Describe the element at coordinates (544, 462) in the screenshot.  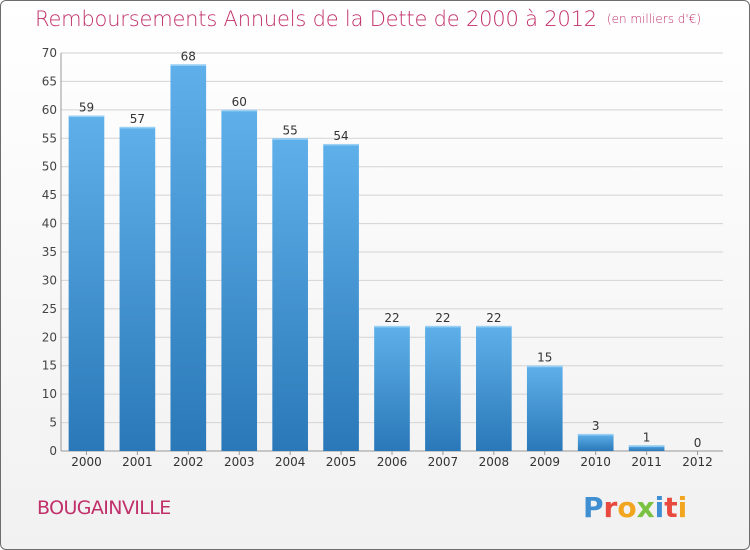
I see `x-tick-label: 2009` at that location.